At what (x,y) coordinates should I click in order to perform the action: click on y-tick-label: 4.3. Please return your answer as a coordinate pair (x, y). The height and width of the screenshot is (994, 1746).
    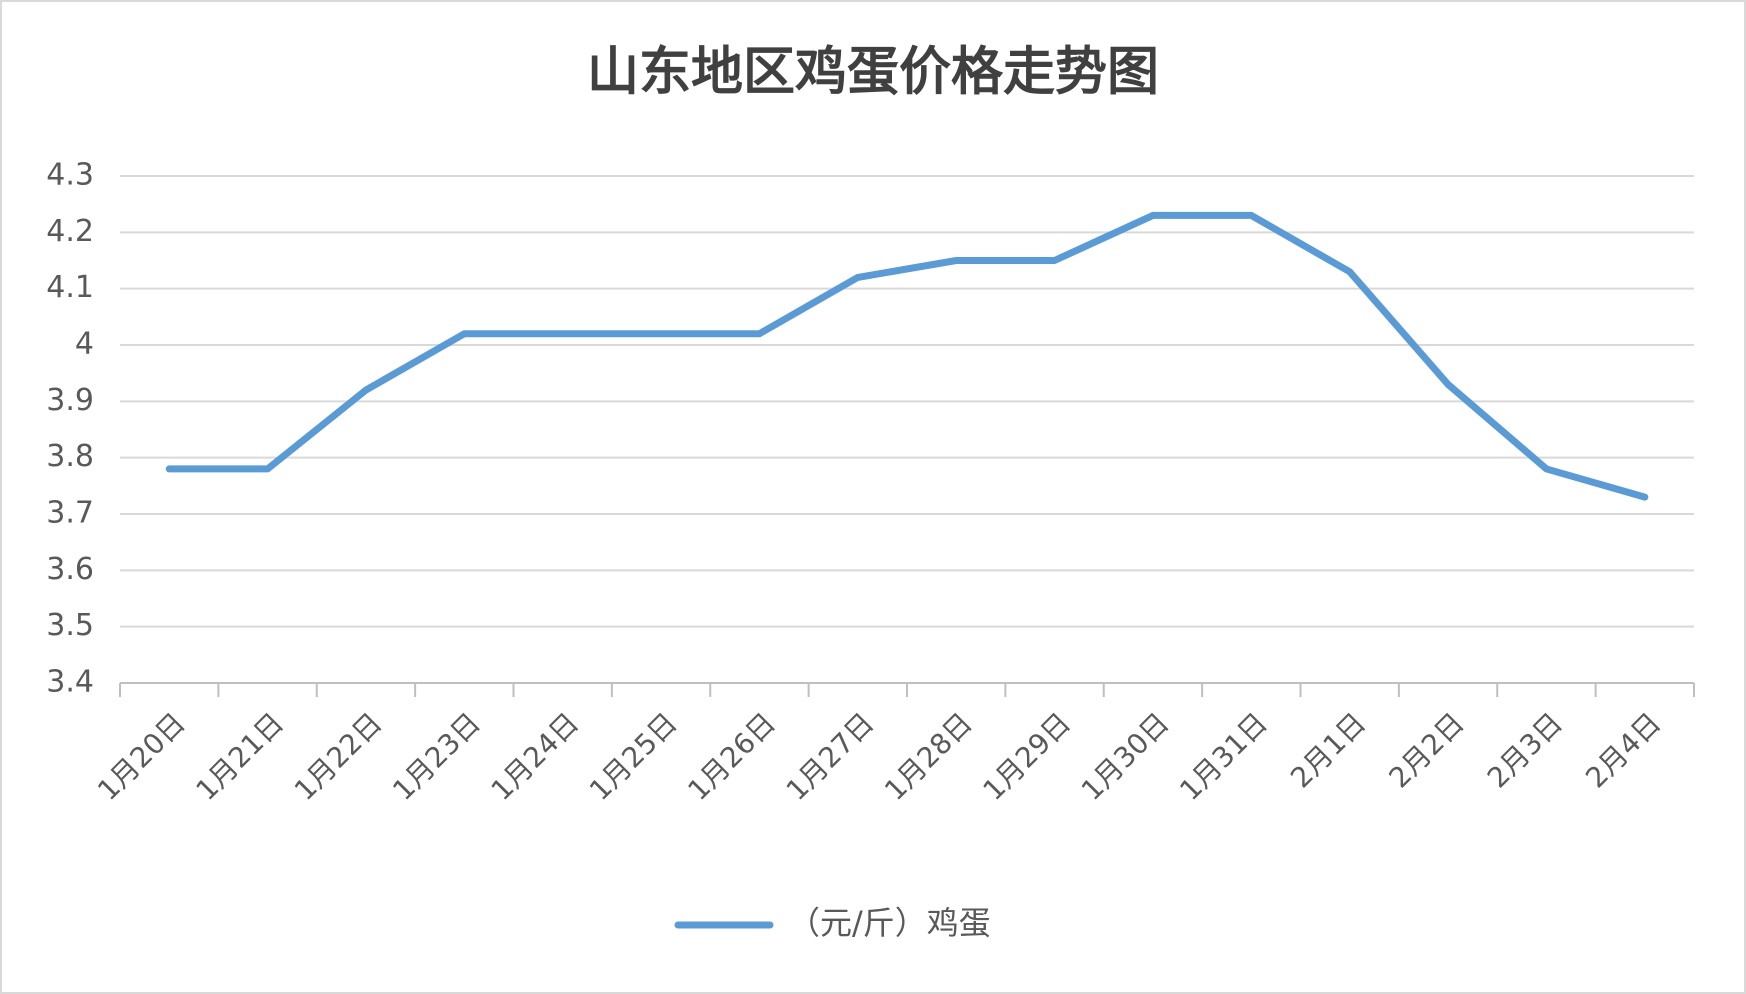
    Looking at the image, I should click on (70, 175).